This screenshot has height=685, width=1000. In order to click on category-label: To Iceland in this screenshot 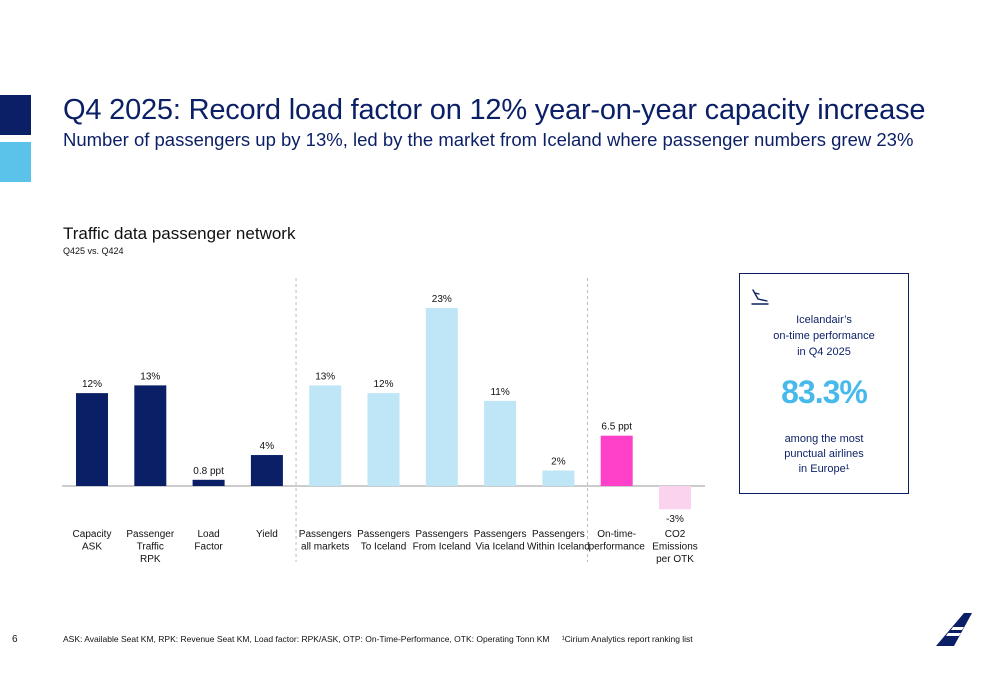, I will do `click(384, 547)`.